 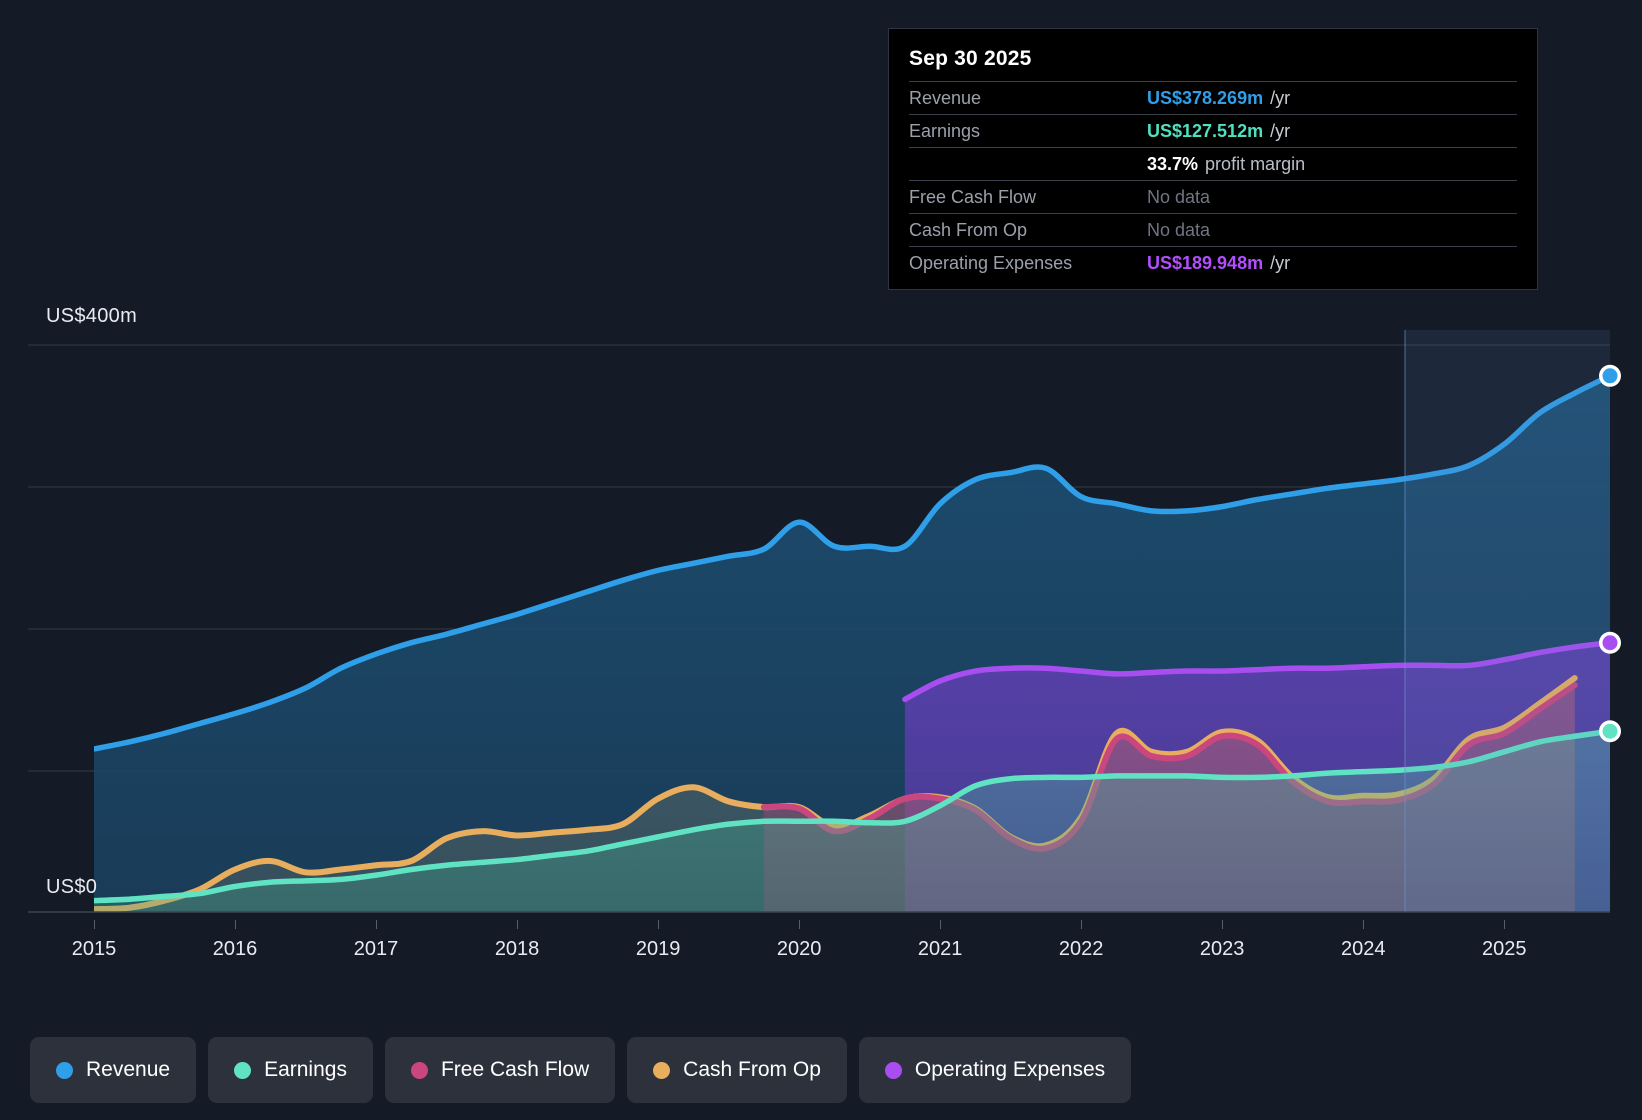 I want to click on area-earnings, so click(x=852, y=821).